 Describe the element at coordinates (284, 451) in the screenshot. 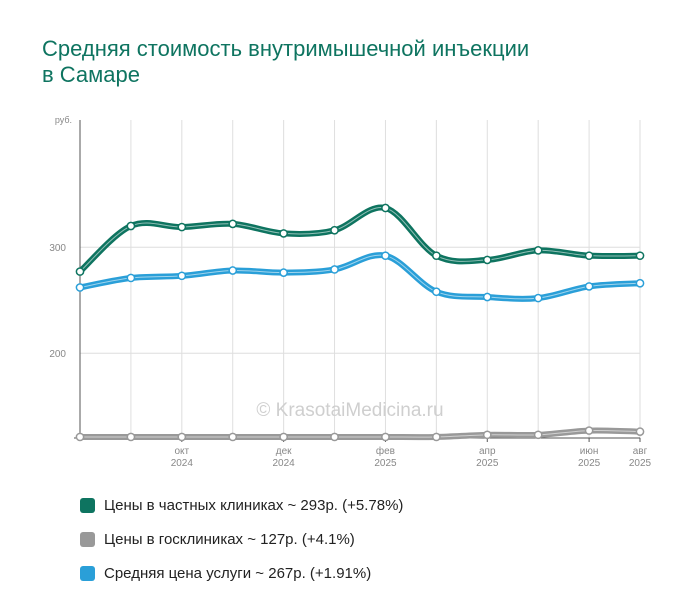

I see `x-tick-label-month: дек` at that location.